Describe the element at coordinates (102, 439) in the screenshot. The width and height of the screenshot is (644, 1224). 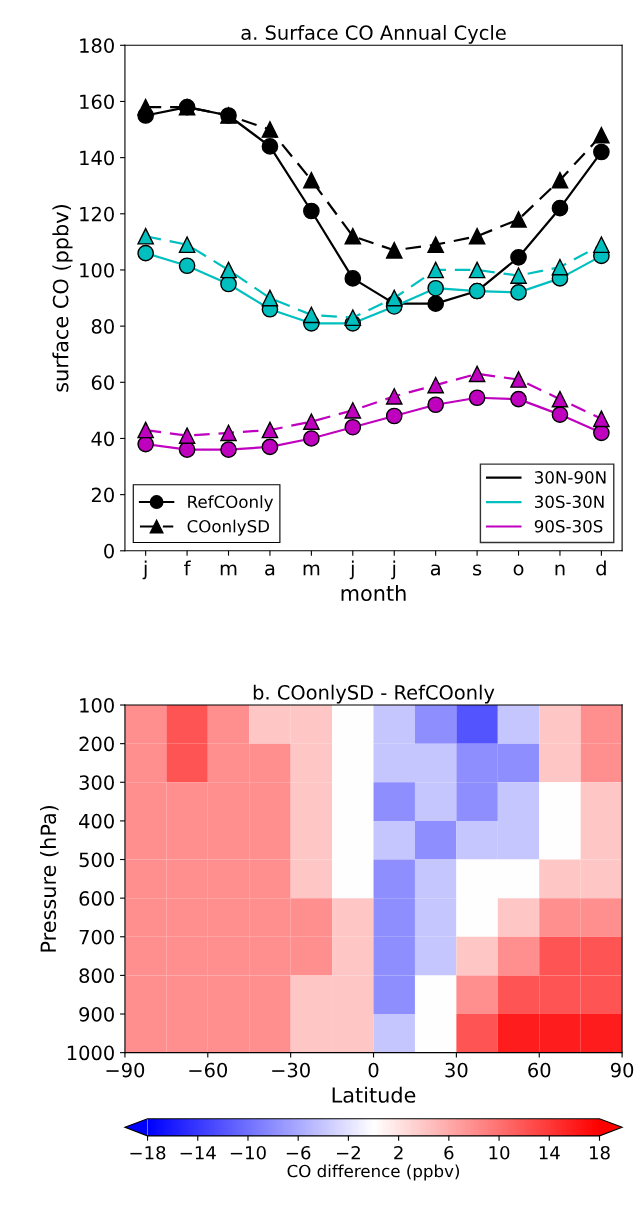
I see `y-tick-label: 40` at that location.